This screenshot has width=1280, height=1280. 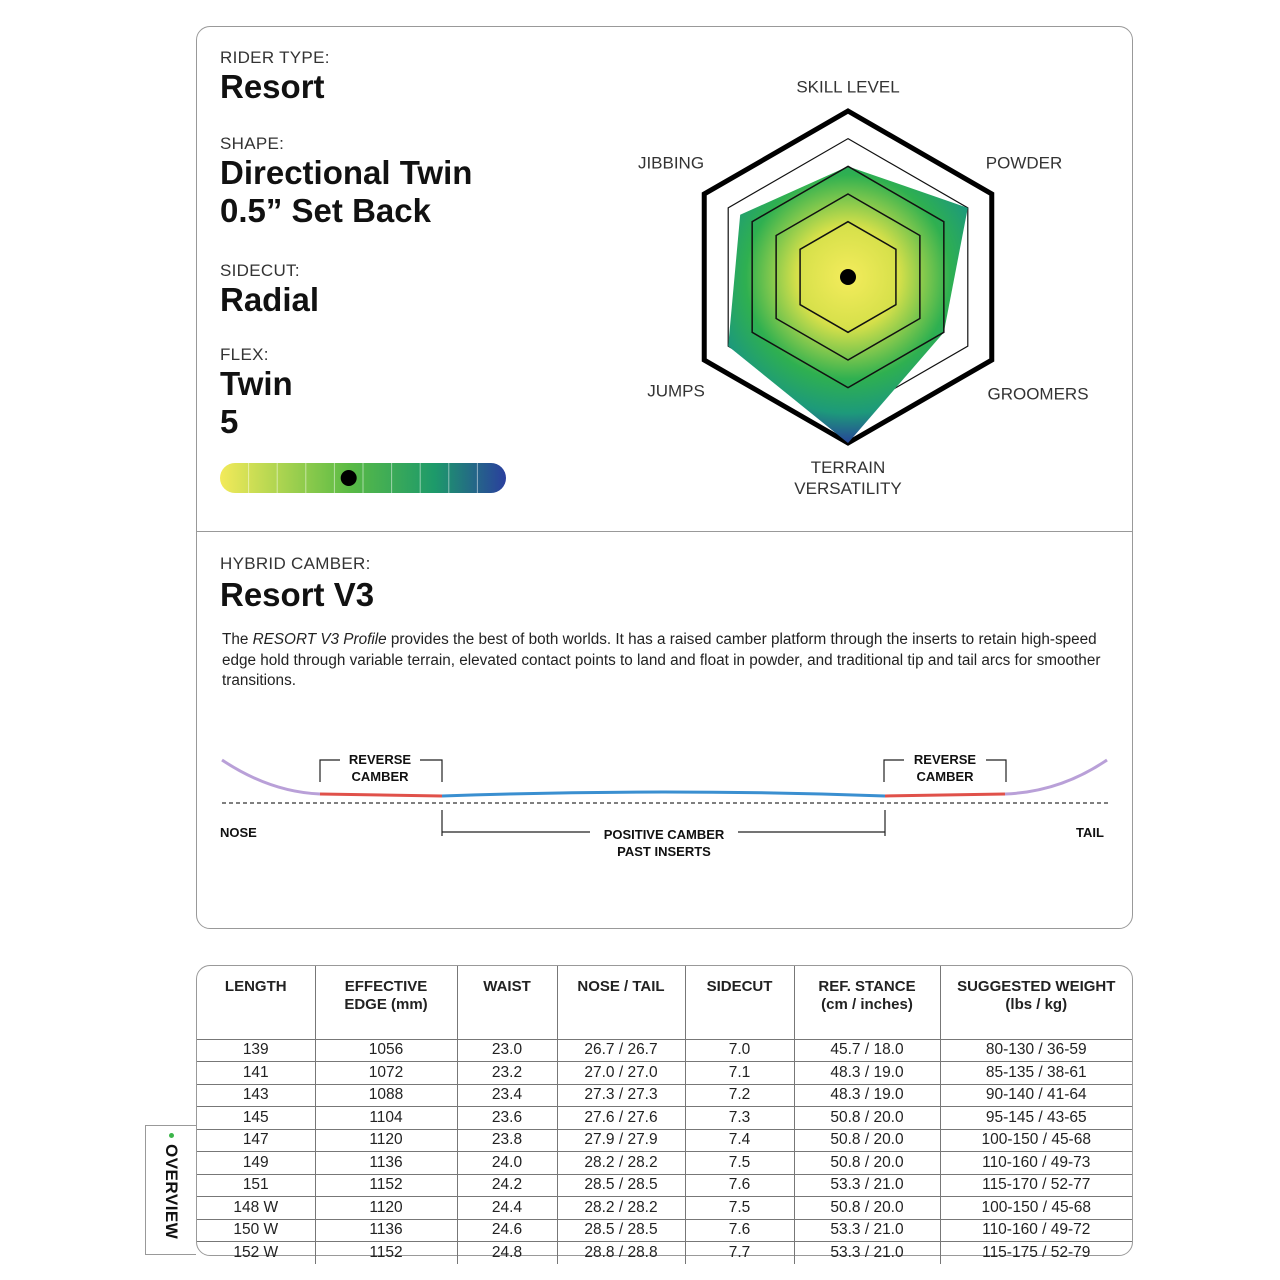 I want to click on positive-camber, so click(x=663, y=794).